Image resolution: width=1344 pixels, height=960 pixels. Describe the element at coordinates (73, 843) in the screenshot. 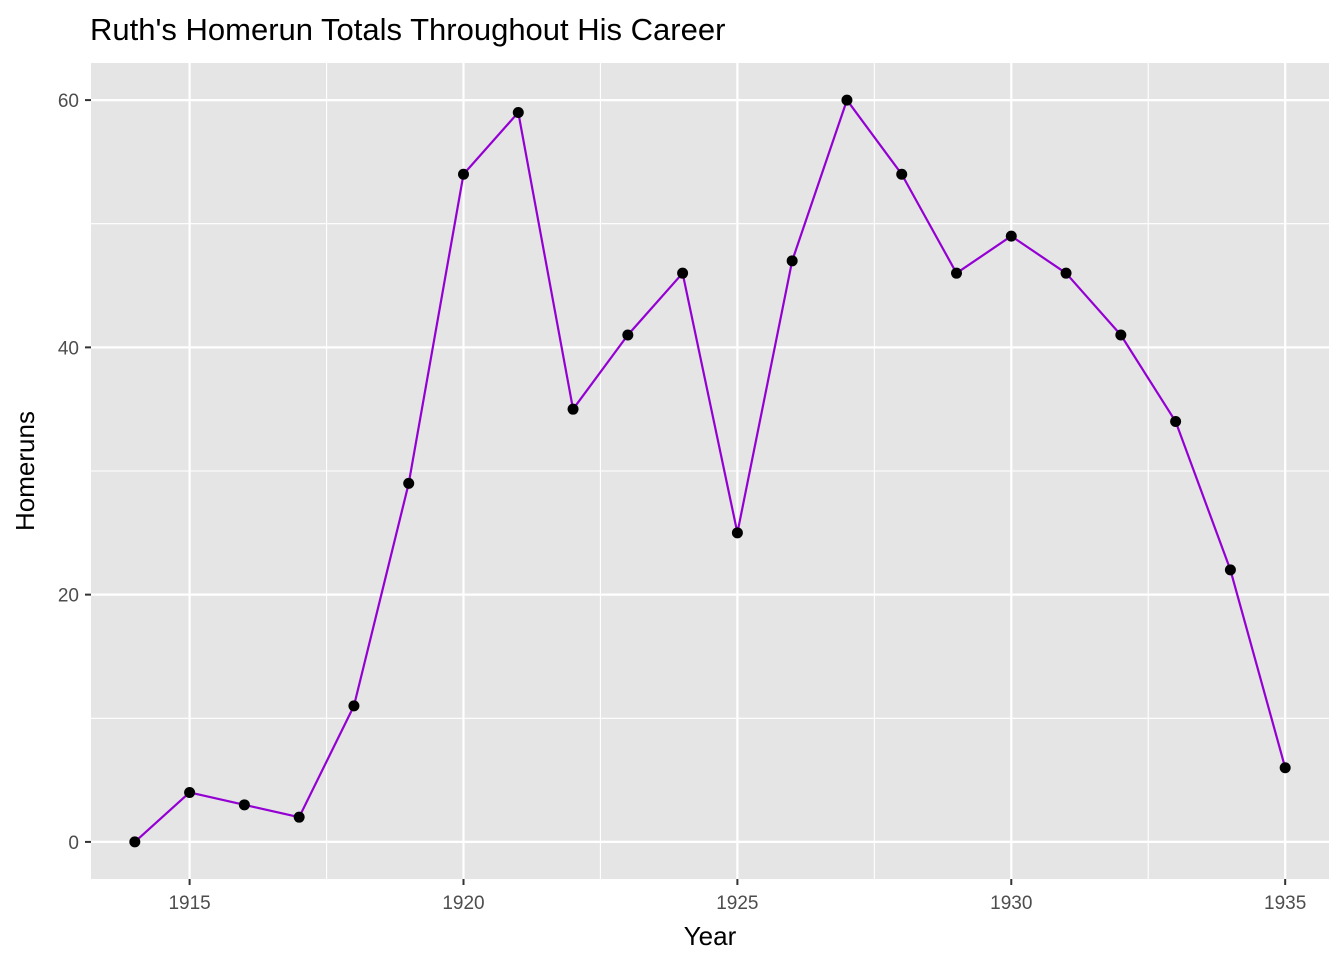

I see `y-tick-label: 0` at that location.